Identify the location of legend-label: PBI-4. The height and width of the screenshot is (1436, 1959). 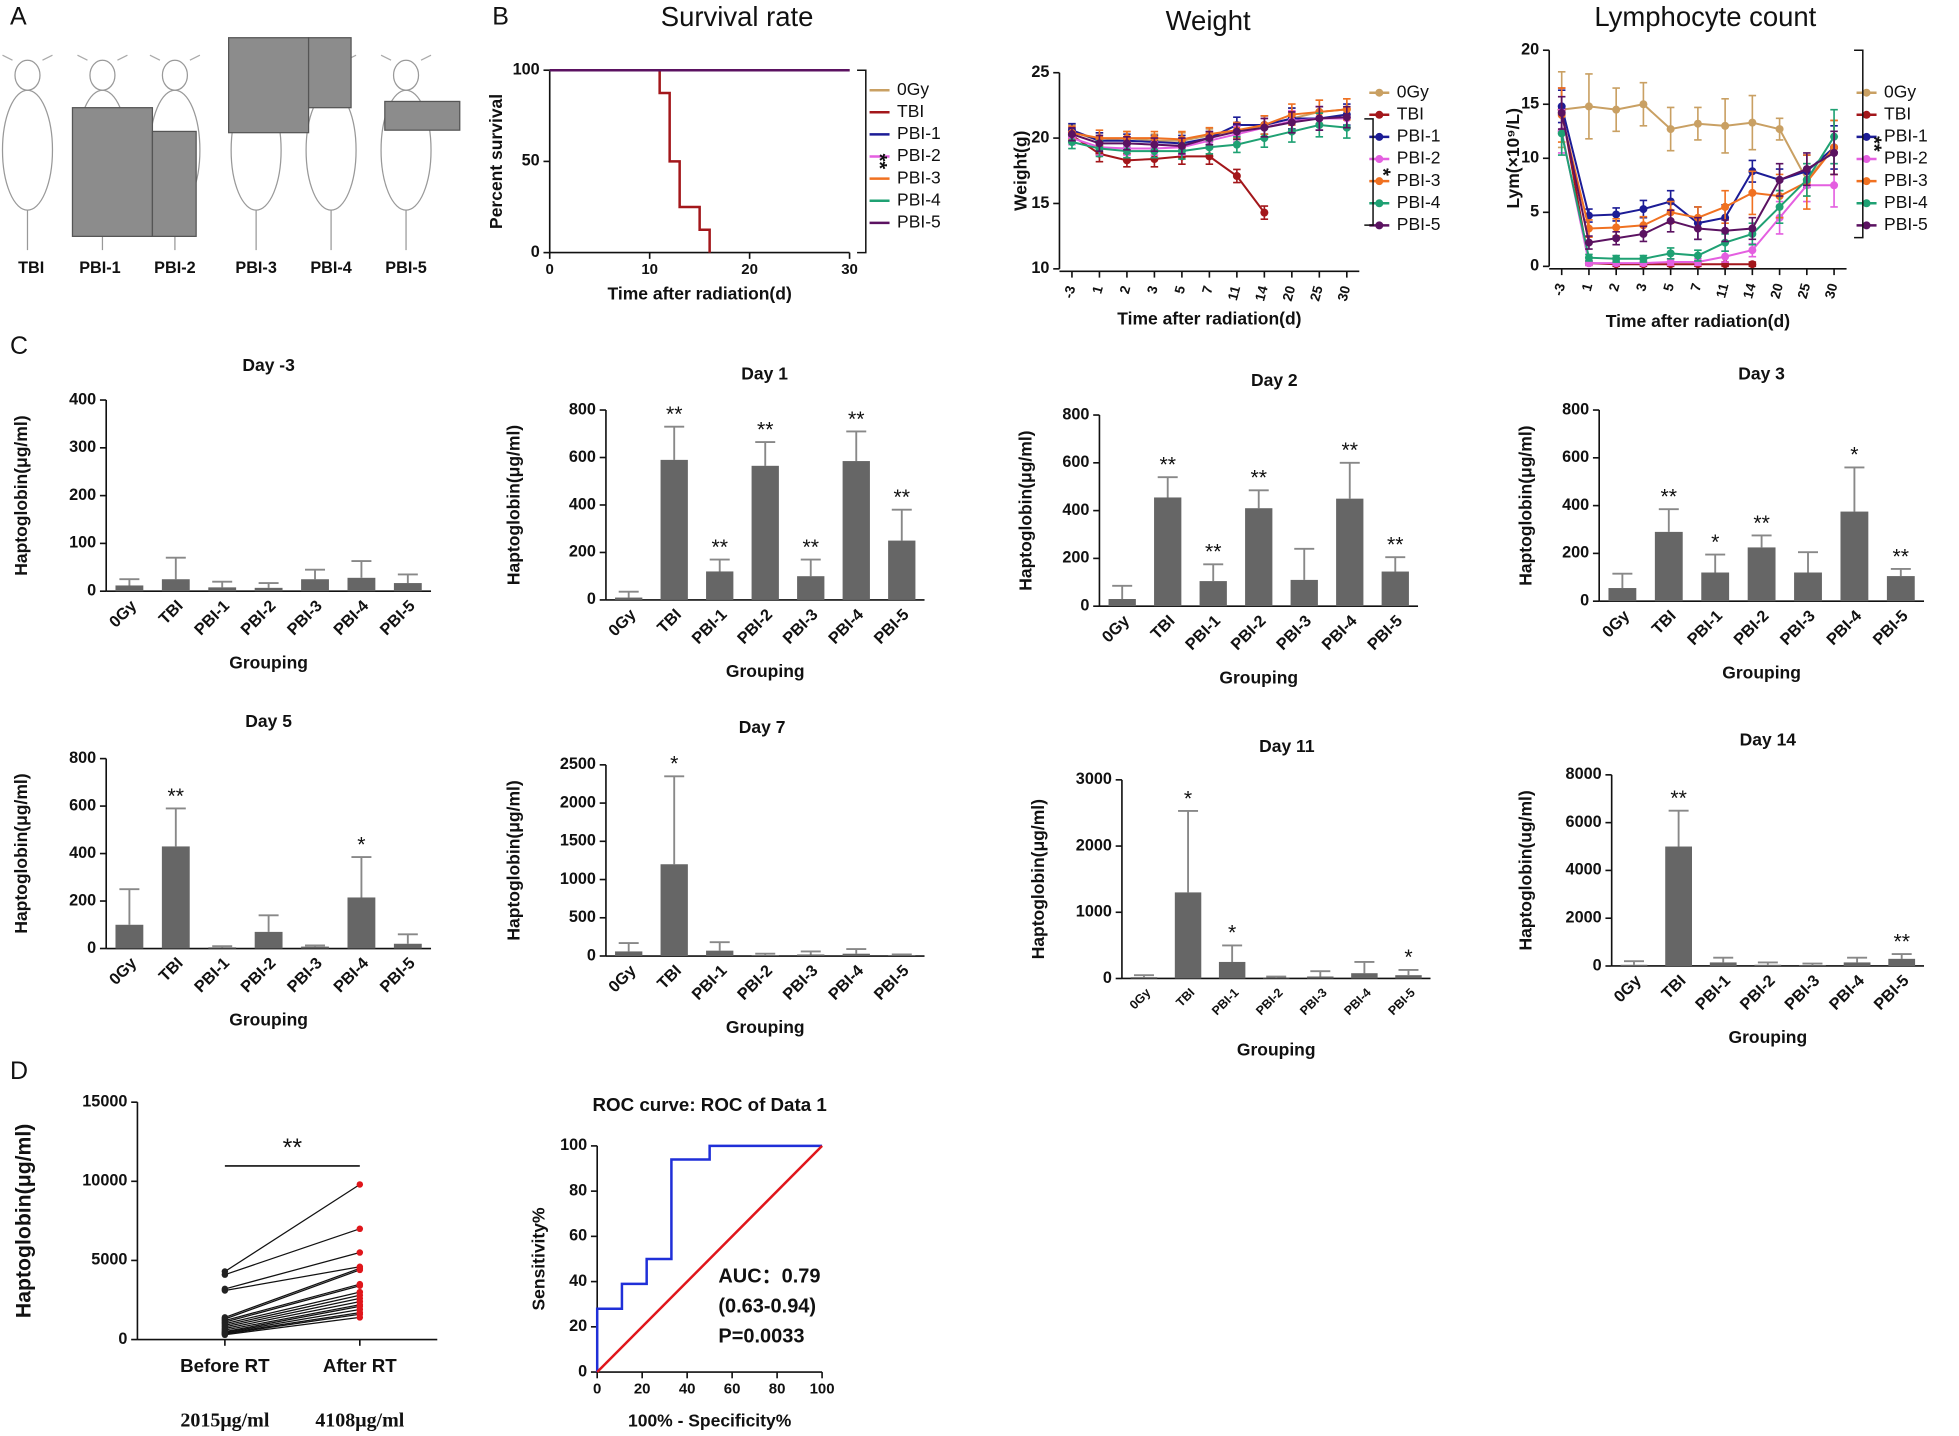
(919, 199).